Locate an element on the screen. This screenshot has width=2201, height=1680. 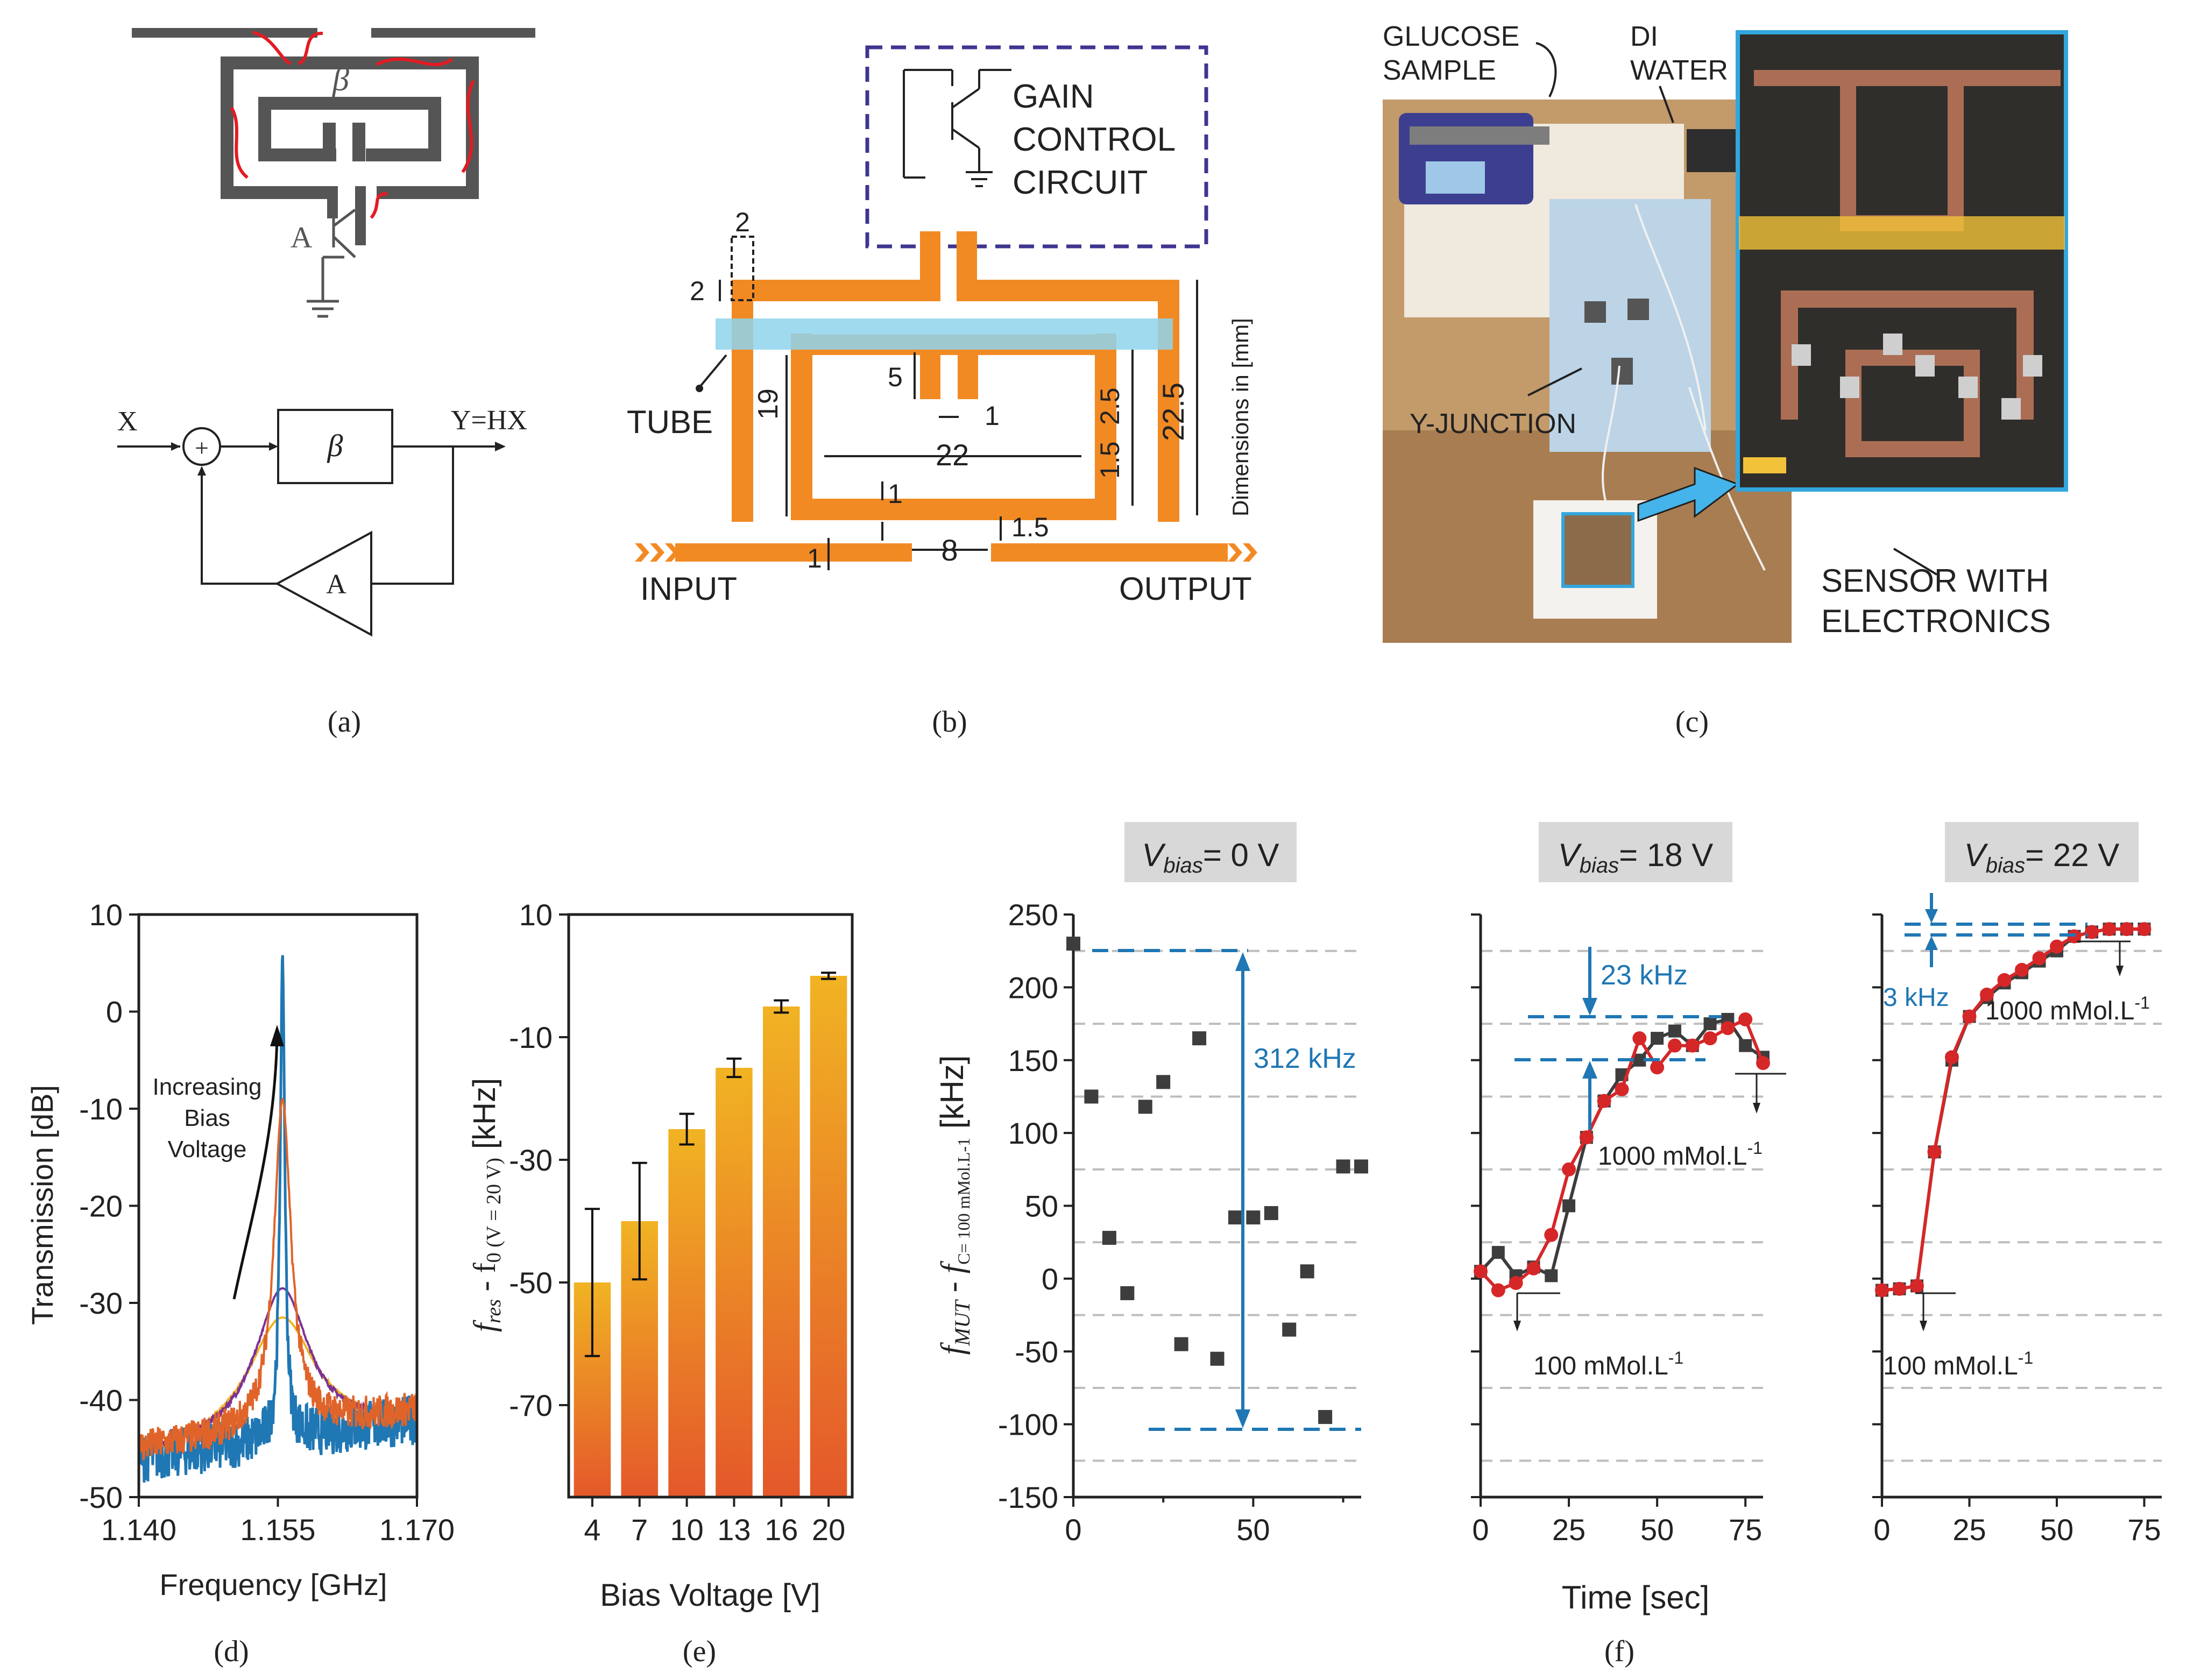
f2-ann-1000-exp: -1 is located at coordinates (1754, 1148).